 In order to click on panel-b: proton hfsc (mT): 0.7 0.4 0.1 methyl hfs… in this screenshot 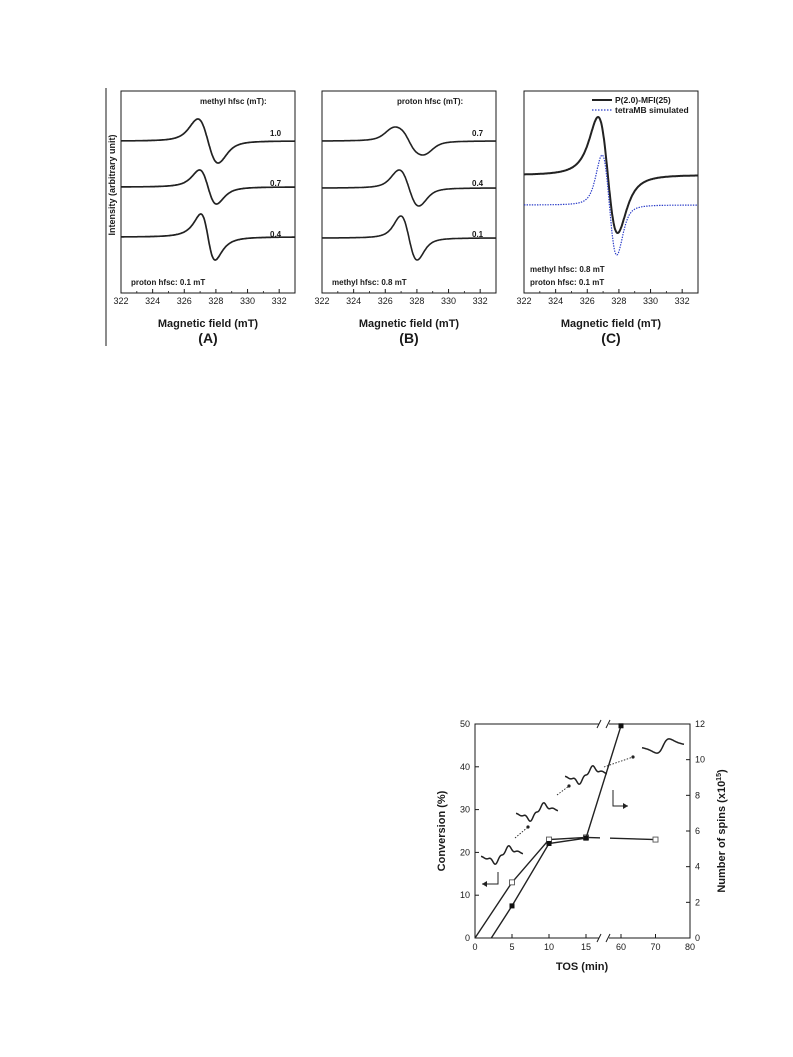, I will do `click(405, 218)`.